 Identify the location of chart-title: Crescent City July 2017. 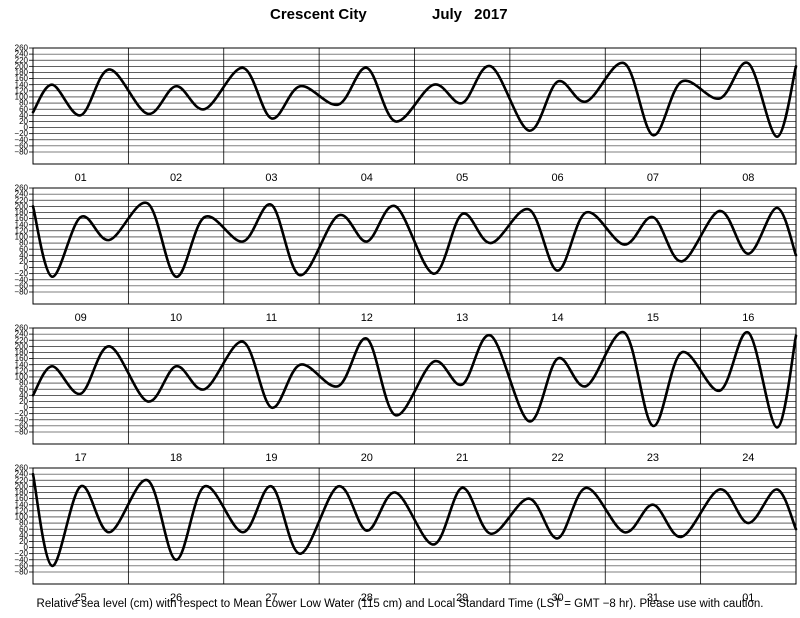
(400, 16).